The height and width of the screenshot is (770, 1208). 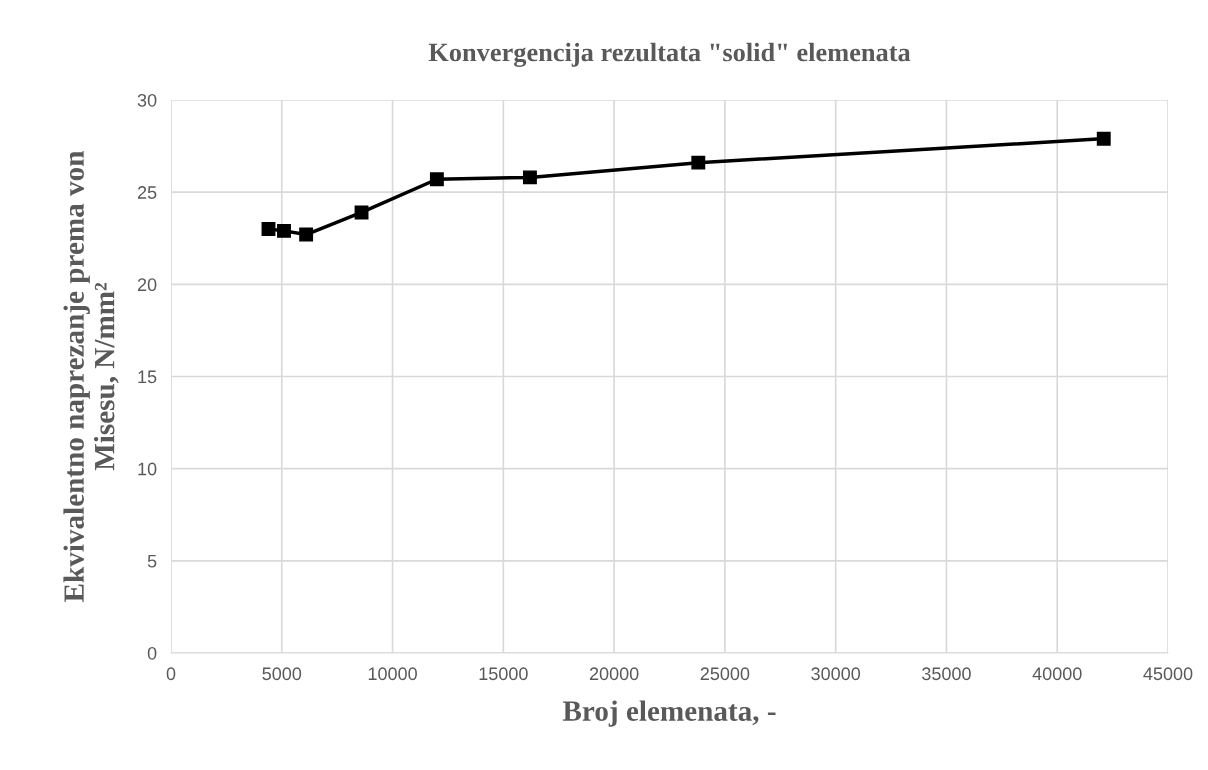 What do you see at coordinates (147, 377) in the screenshot?
I see `y-tick-label: 15` at bounding box center [147, 377].